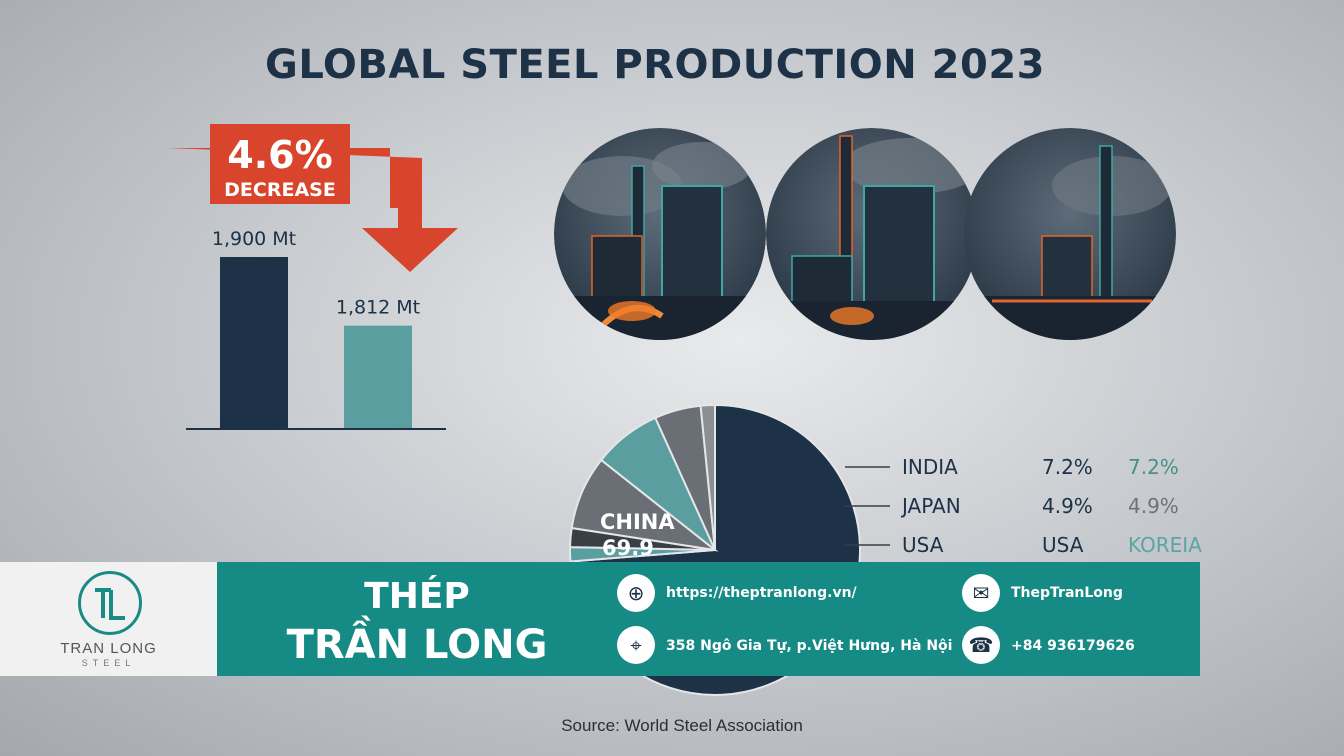 The width and height of the screenshot is (1344, 756). What do you see at coordinates (655, 65) in the screenshot?
I see `page-title: GLOBAL STEEL PRODUCTION 2023` at bounding box center [655, 65].